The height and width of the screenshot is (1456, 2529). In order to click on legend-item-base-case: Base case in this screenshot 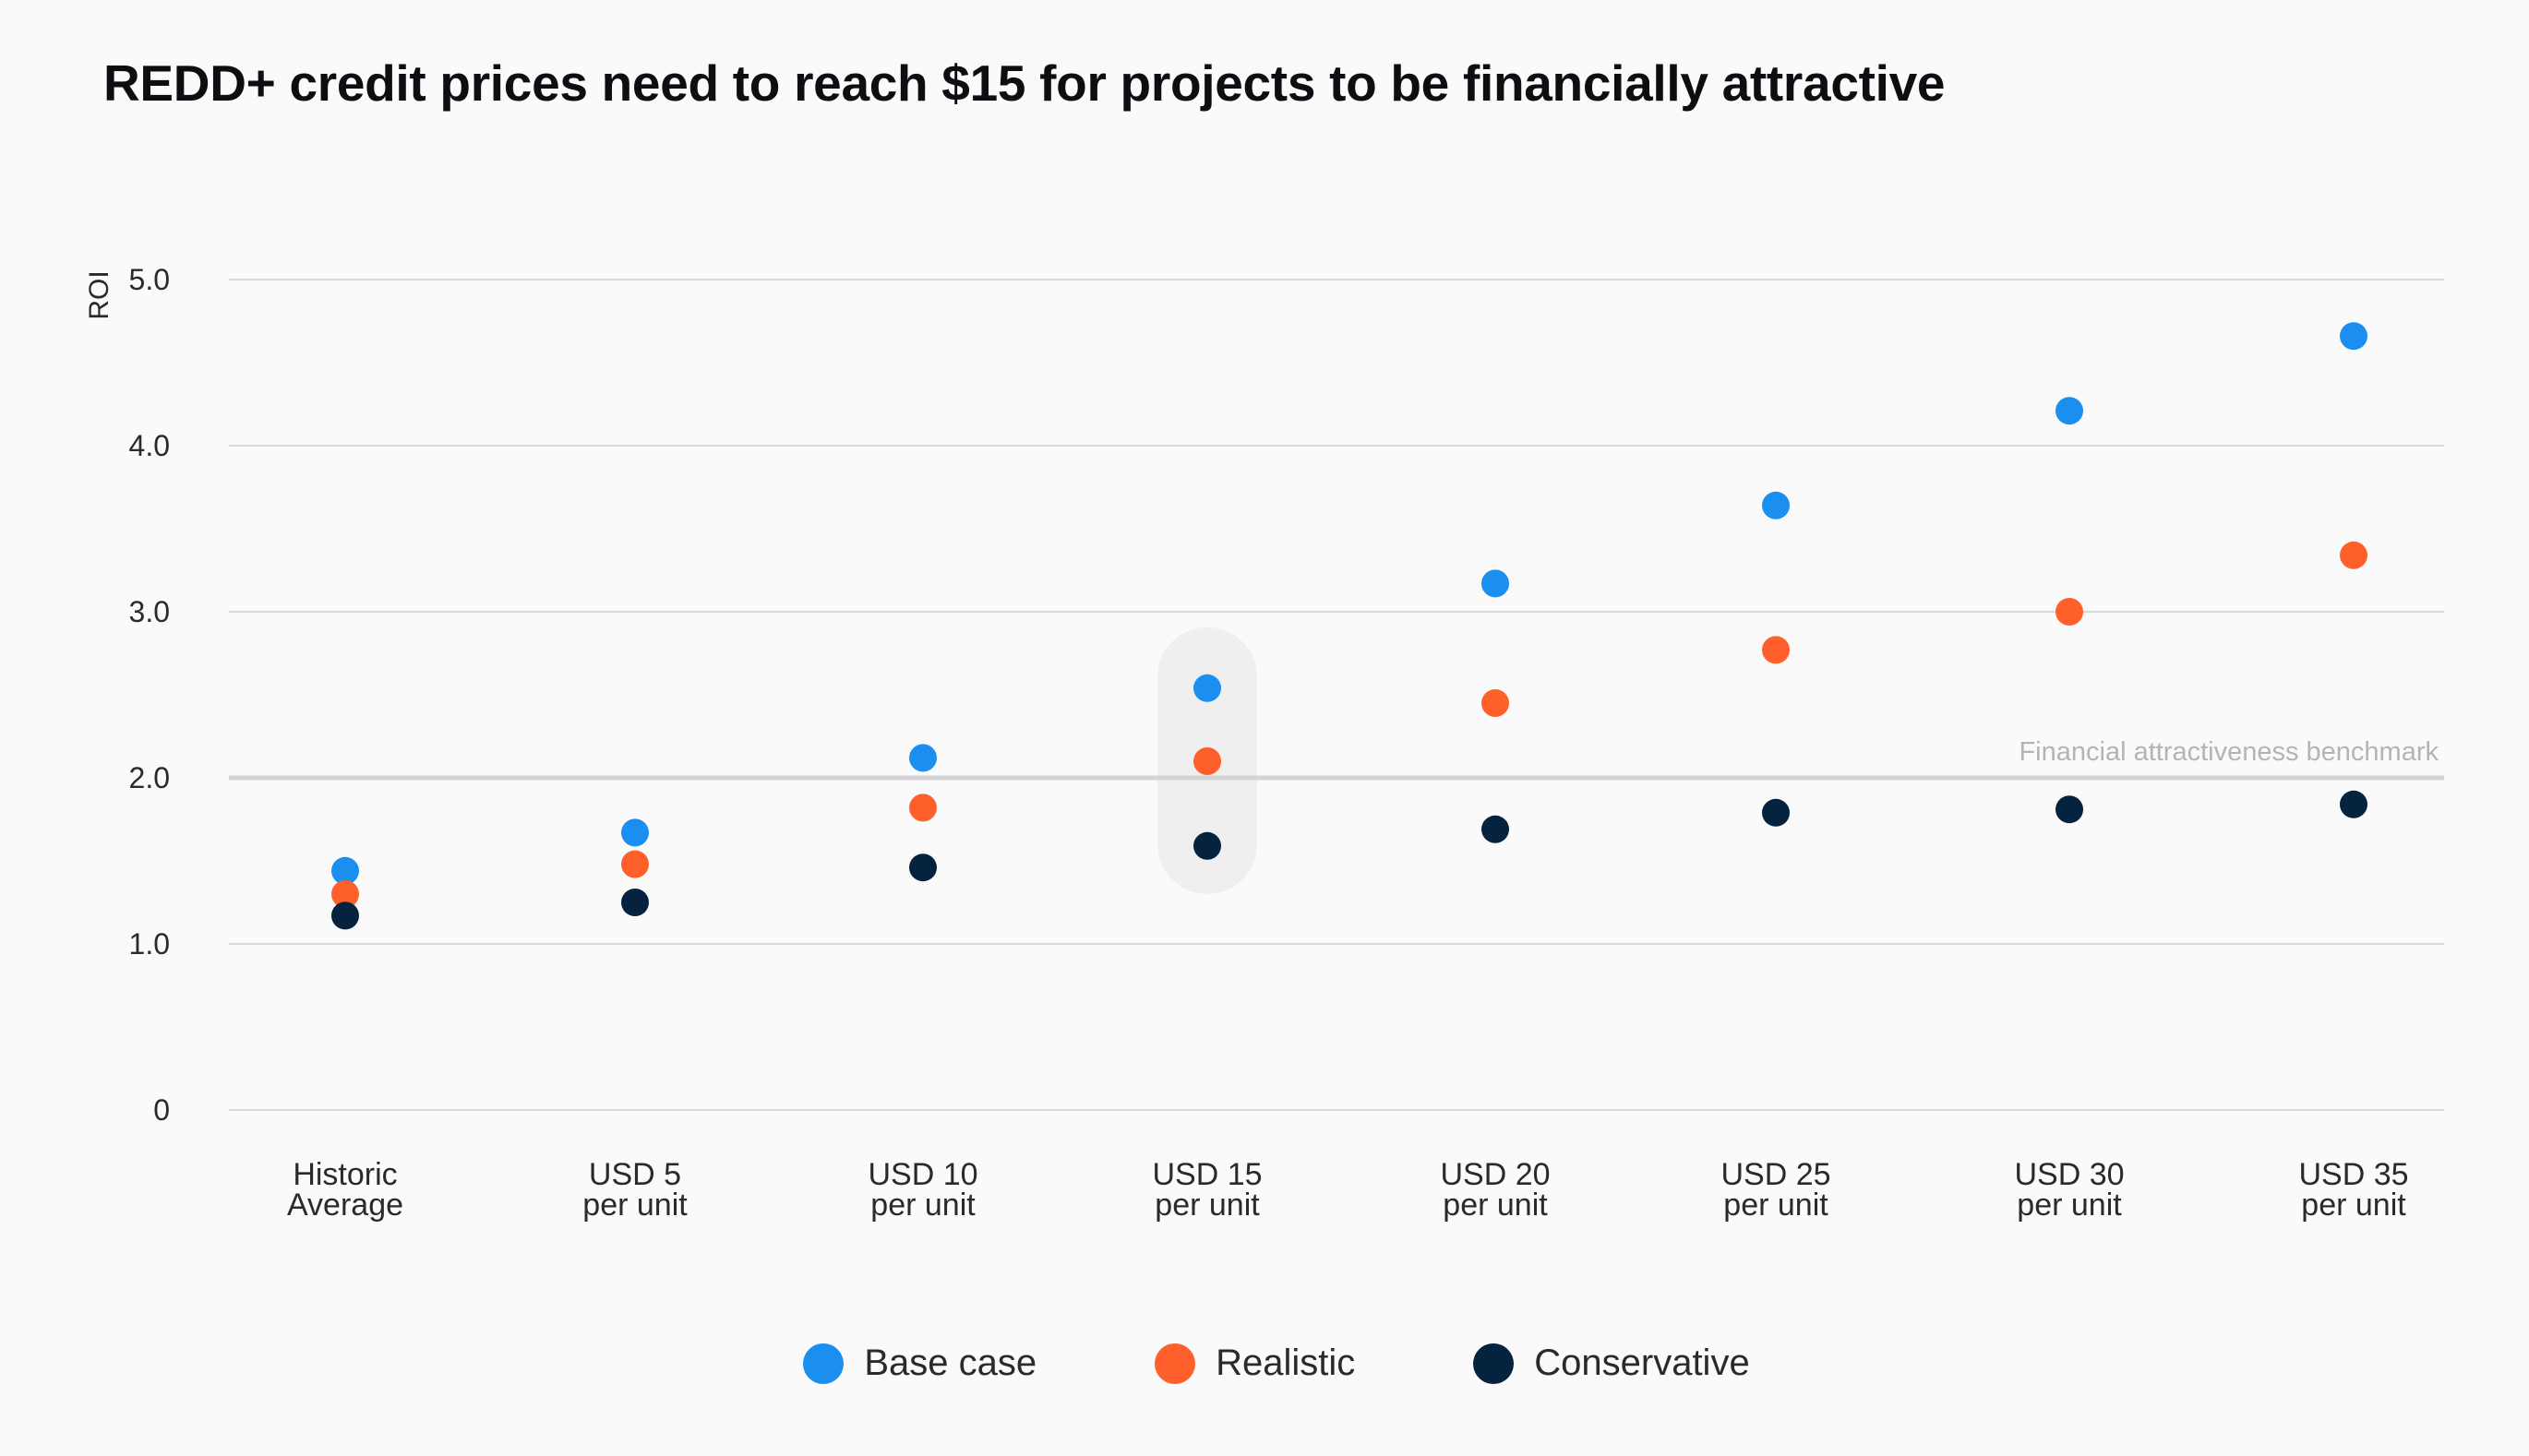, I will do `click(920, 1363)`.